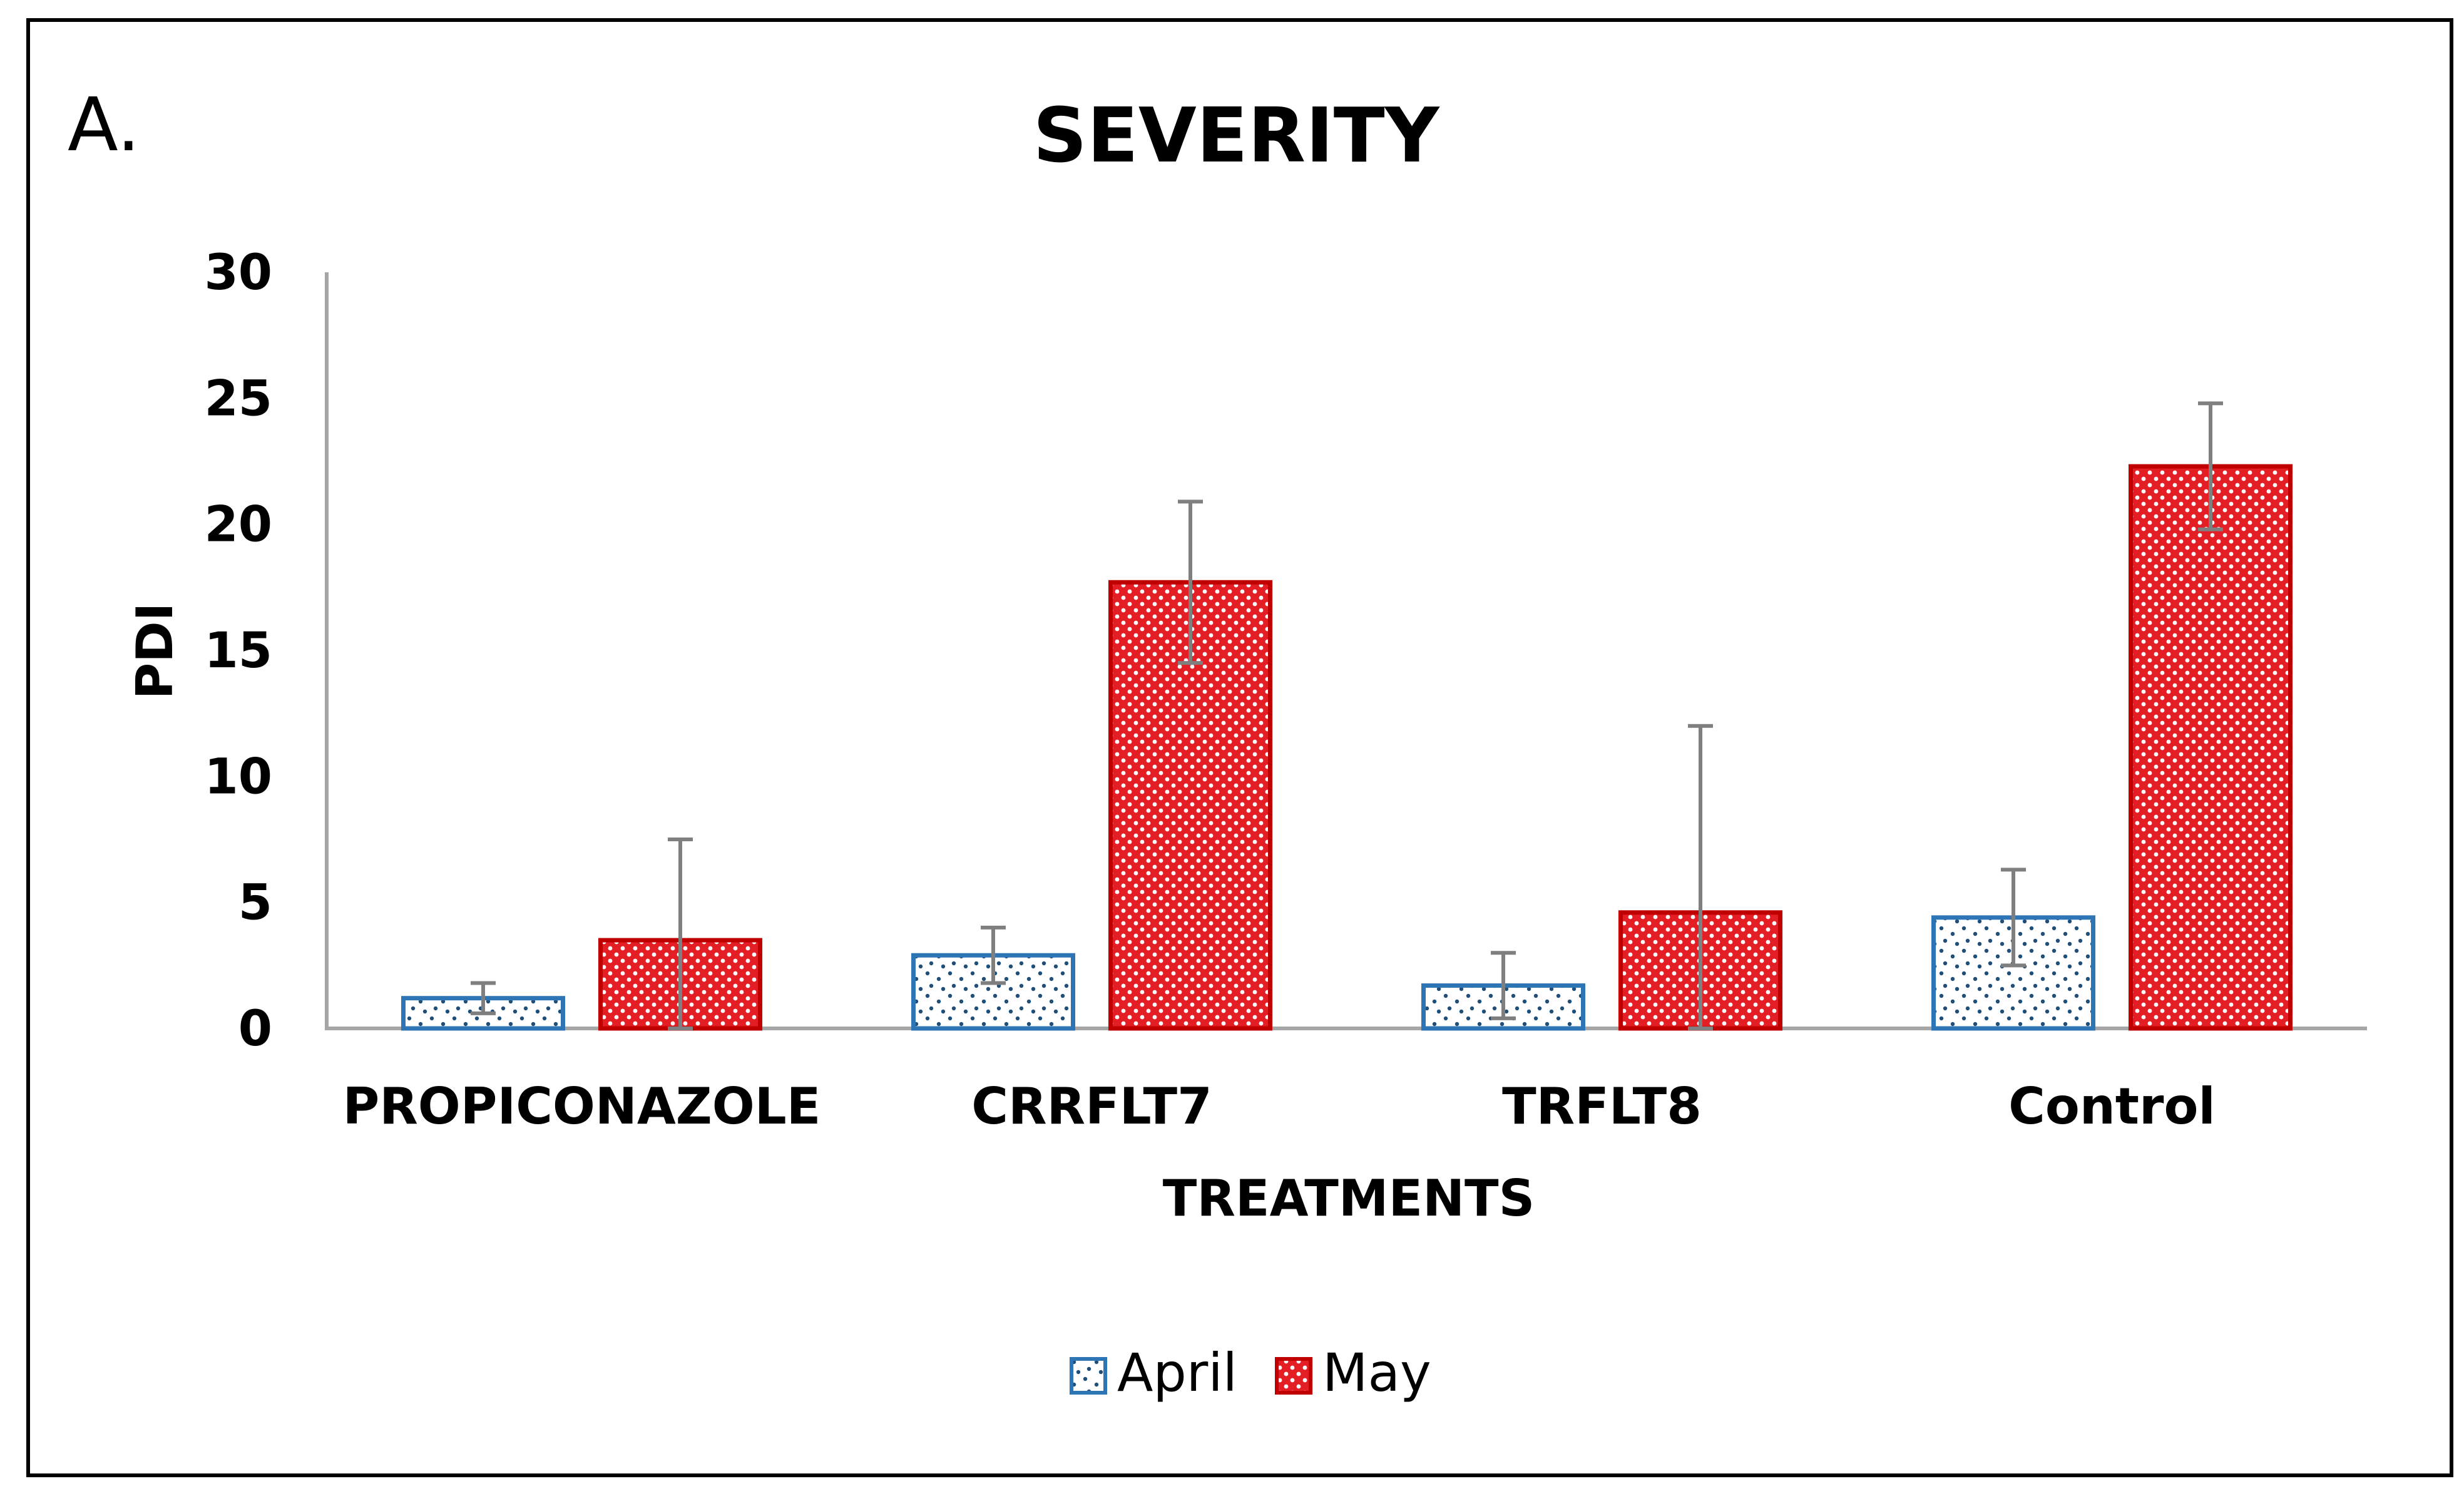 The image size is (2464, 1496). Describe the element at coordinates (1349, 1198) in the screenshot. I see `x-axis-title: TREATMENTS` at that location.